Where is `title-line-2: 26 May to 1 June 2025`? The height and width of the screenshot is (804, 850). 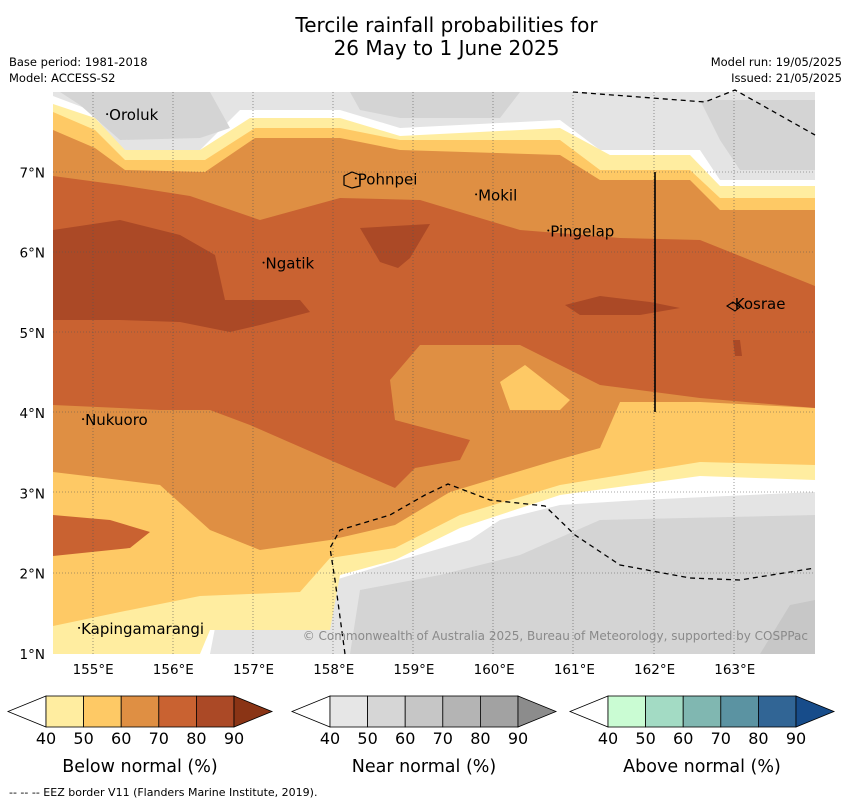
title-line-2: 26 May to 1 June 2025 is located at coordinates (446, 48).